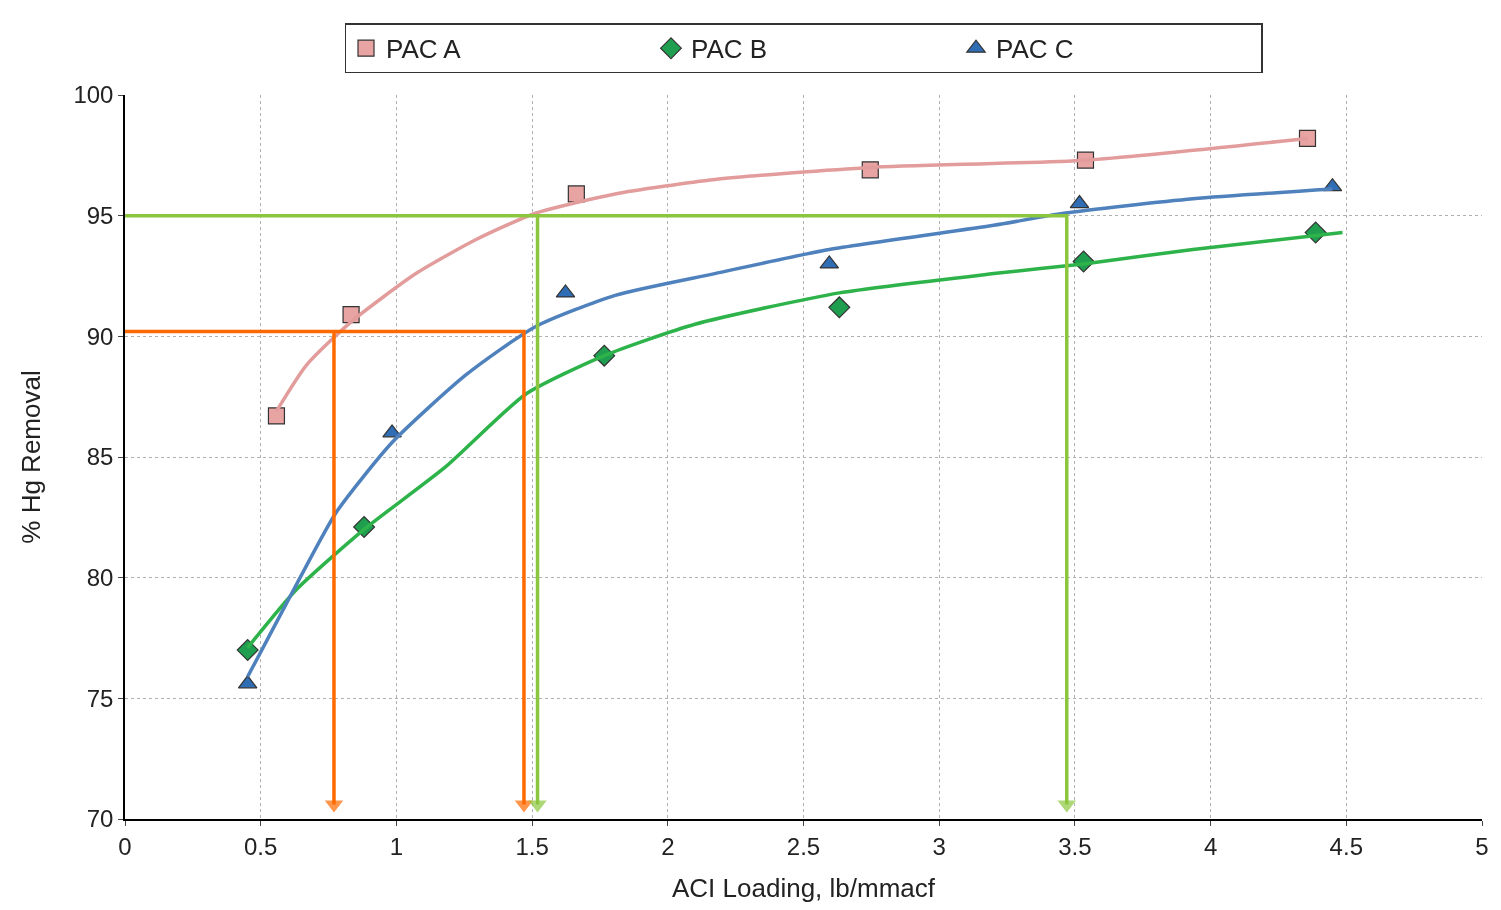  Describe the element at coordinates (1035, 49) in the screenshot. I see `legend-label: PAC C` at that location.